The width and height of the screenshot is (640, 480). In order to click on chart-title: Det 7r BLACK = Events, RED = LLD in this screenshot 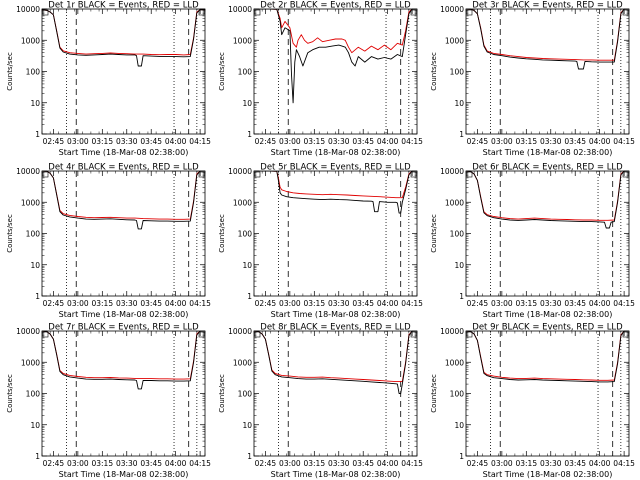, I will do `click(123, 328)`.